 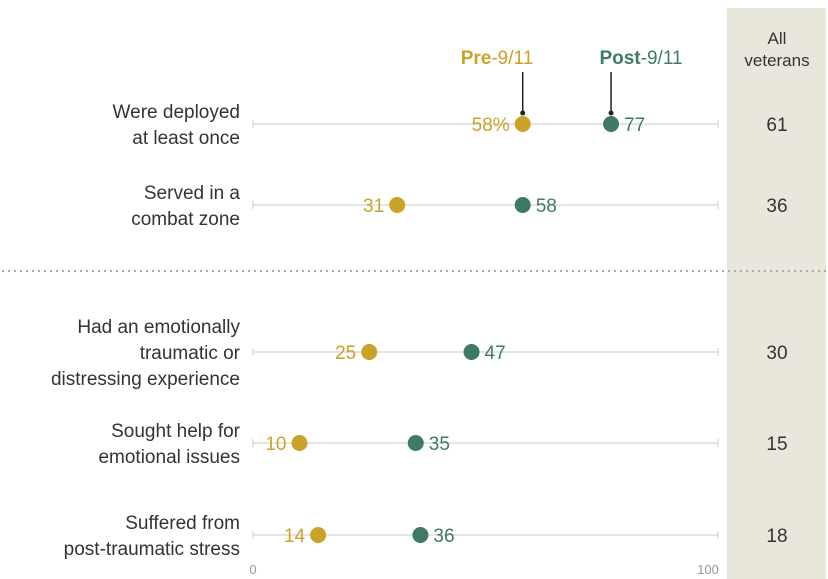 I want to click on legend-post: Post-9/11, so click(x=640, y=58).